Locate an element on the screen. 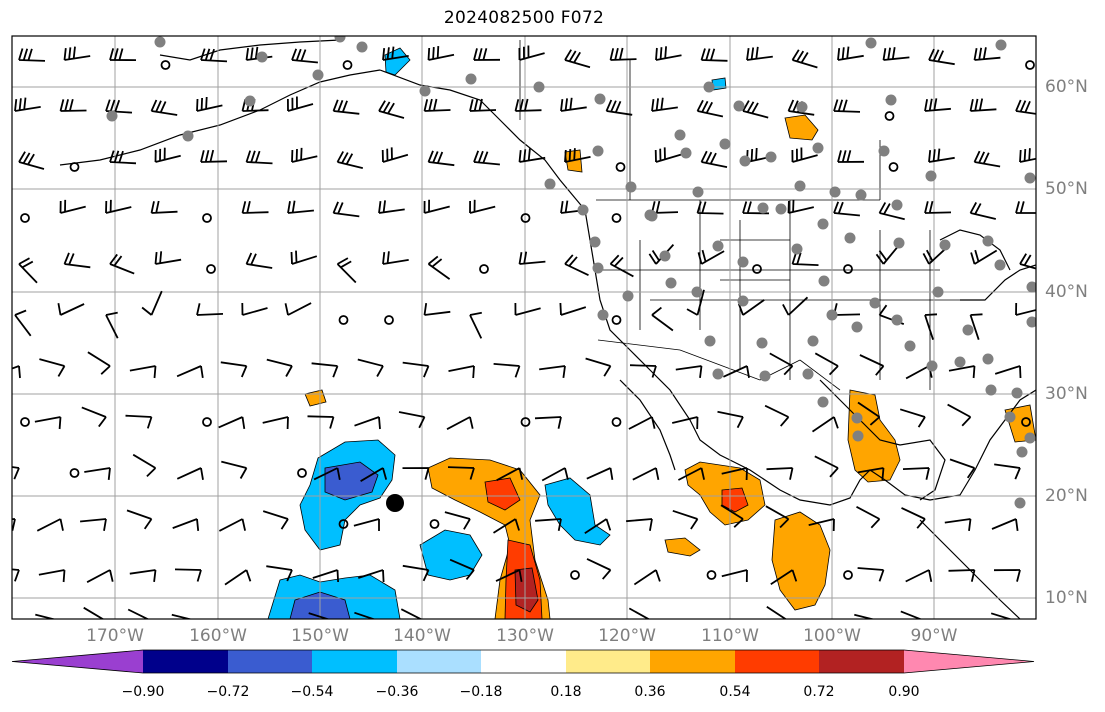 This screenshot has width=1105, height=712. colorbar-tick-label: −0.54 is located at coordinates (312, 692).